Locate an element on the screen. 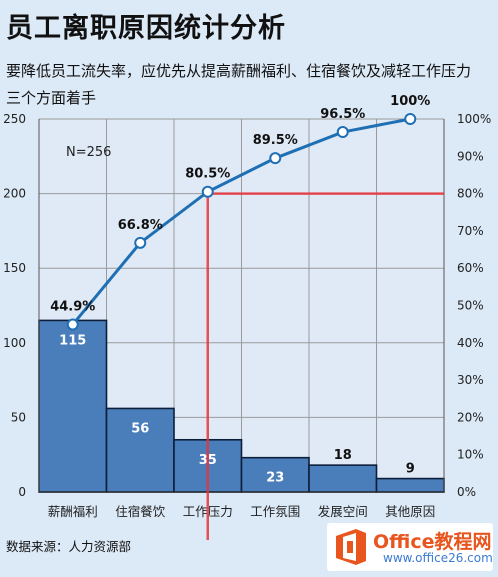 This screenshot has height=577, width=498. line-value-label: 80.5% is located at coordinates (207, 174).